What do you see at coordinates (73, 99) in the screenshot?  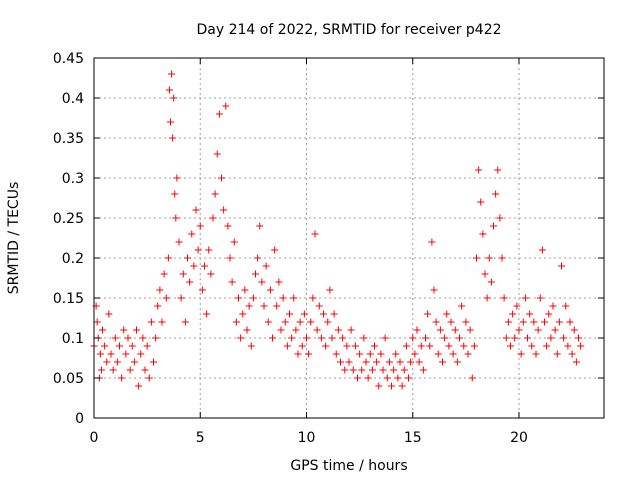 I see `y-tick-label: 0.4` at bounding box center [73, 99].